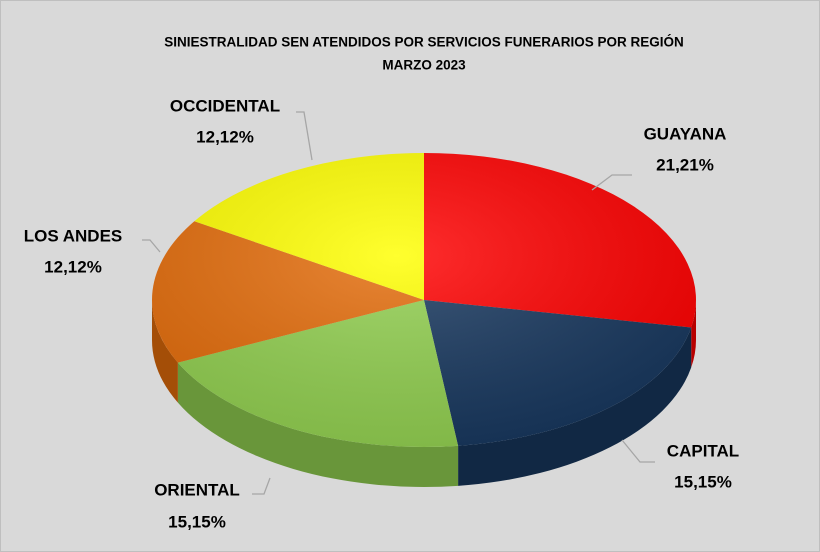 This screenshot has height=552, width=820. I want to click on chart-subtitle: MARZO 2023, so click(424, 65).